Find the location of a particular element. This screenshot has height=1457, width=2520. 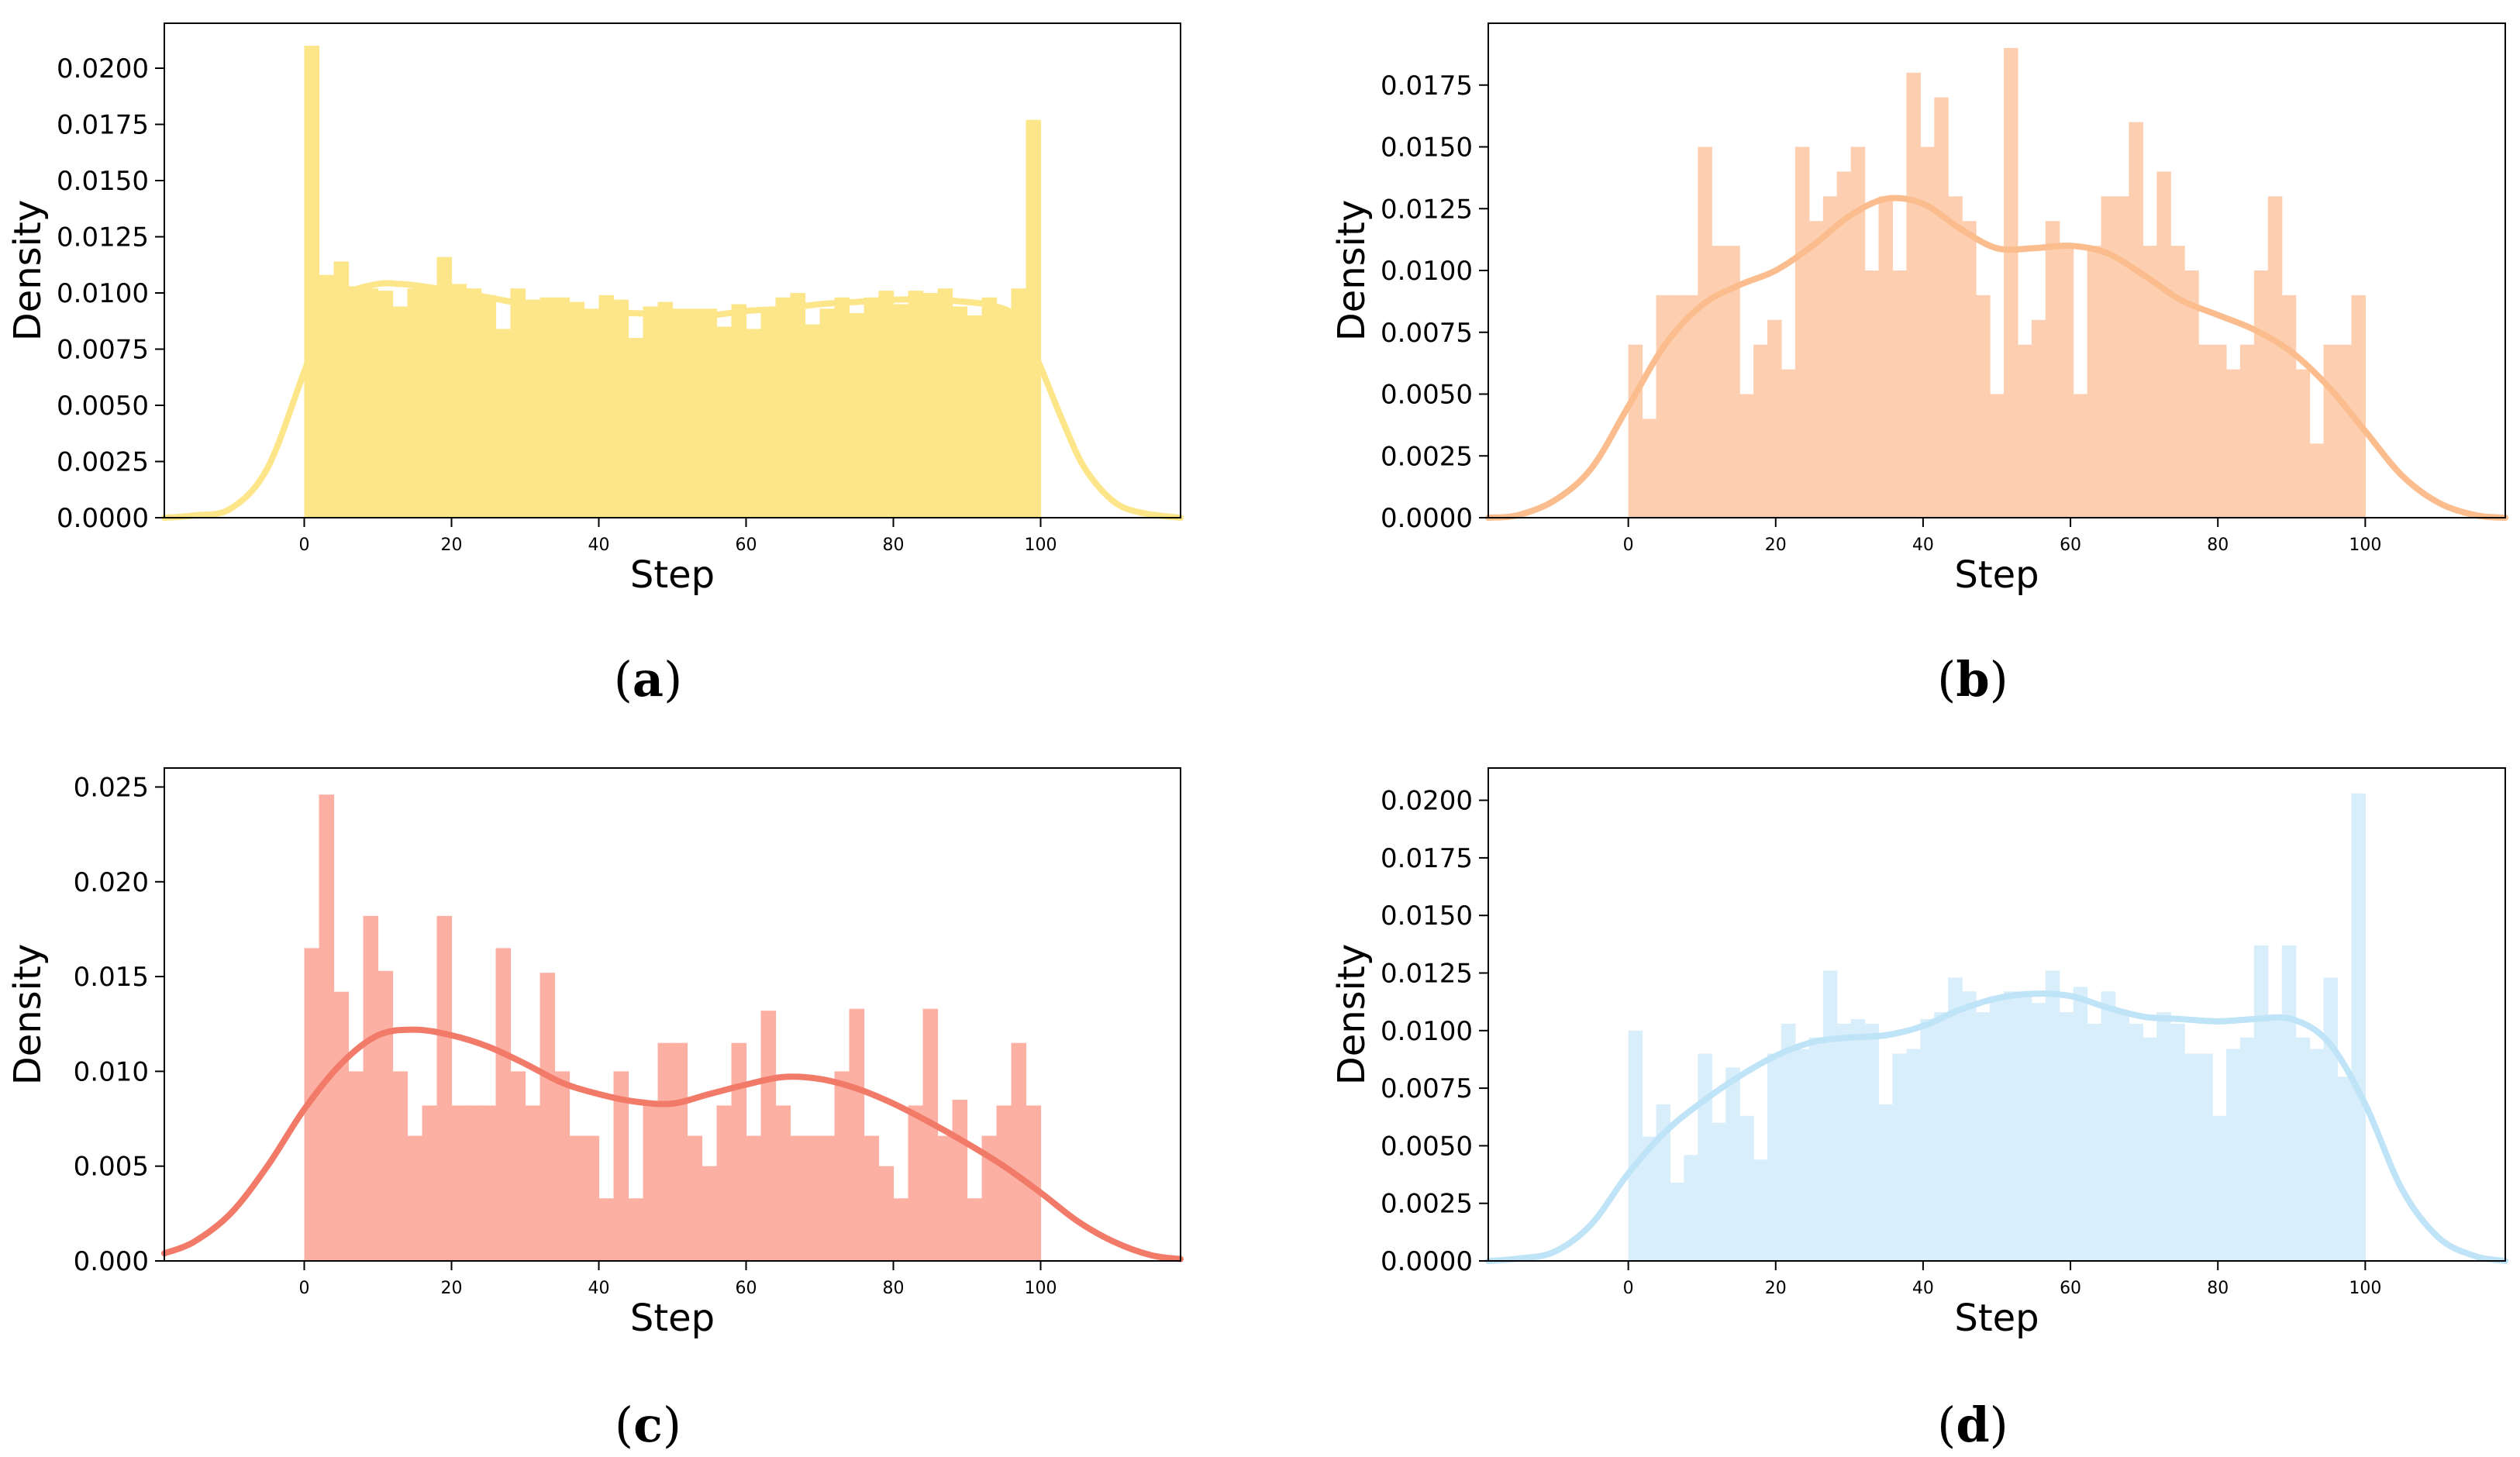

y-tick-label: 0.0000 is located at coordinates (1427, 518).